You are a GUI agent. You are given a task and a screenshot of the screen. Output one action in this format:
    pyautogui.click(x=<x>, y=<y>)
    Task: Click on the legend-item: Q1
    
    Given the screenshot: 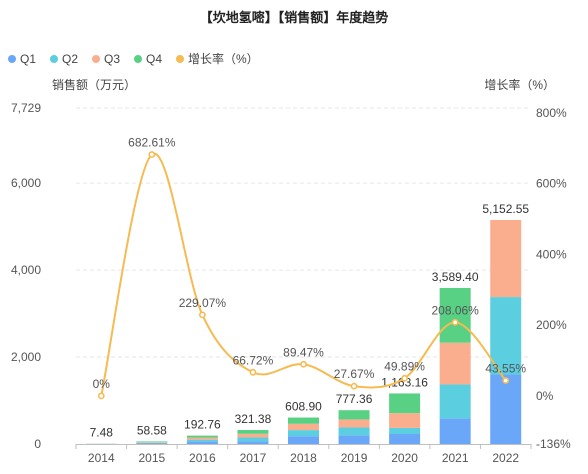 What is the action you would take?
    pyautogui.click(x=22, y=59)
    